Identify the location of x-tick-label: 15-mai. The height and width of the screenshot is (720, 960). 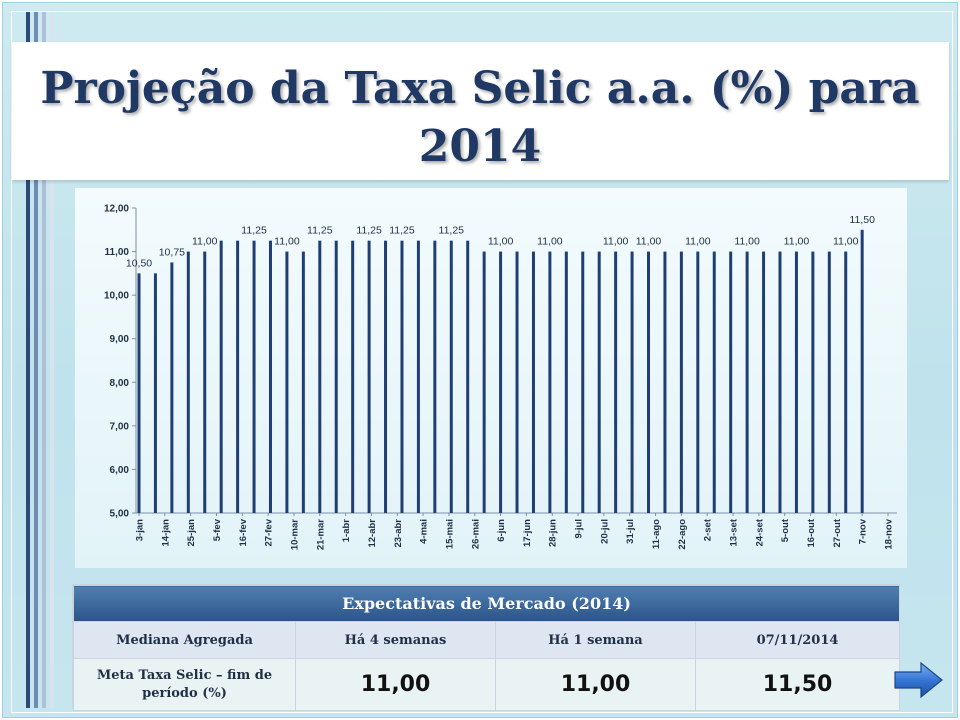
(449, 534).